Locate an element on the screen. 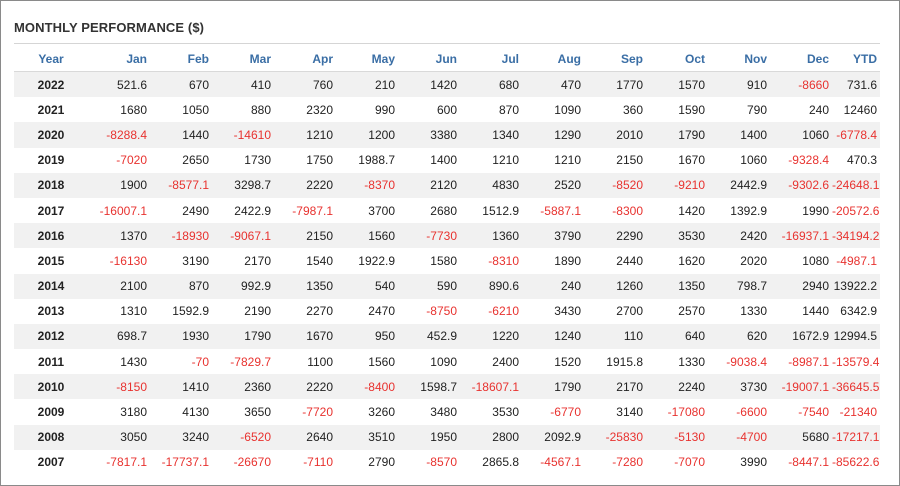 The width and height of the screenshot is (900, 486). value-cell: 990 is located at coordinates (384, 109).